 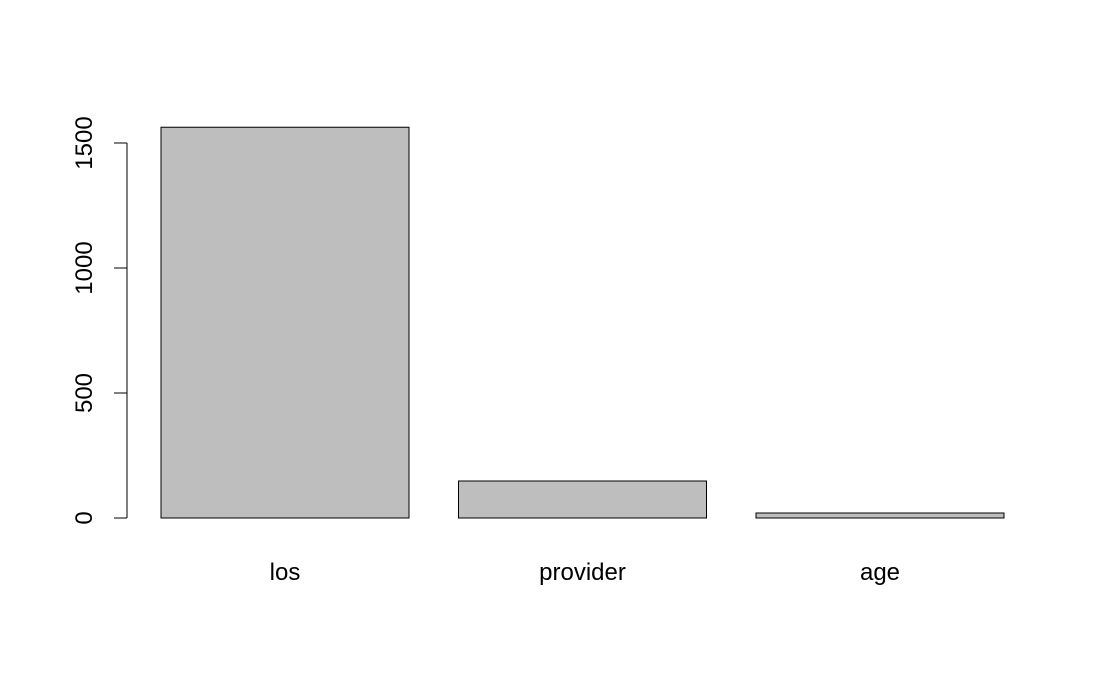 What do you see at coordinates (84, 267) in the screenshot?
I see `y-tick-label: 1000` at bounding box center [84, 267].